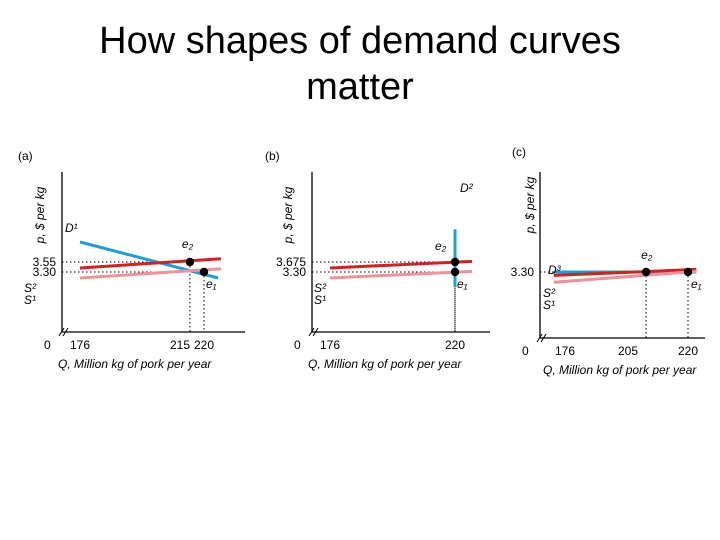 Image resolution: width=720 pixels, height=540 pixels. I want to click on panel-1-y-tick-label-1: 3.55, so click(45, 262).